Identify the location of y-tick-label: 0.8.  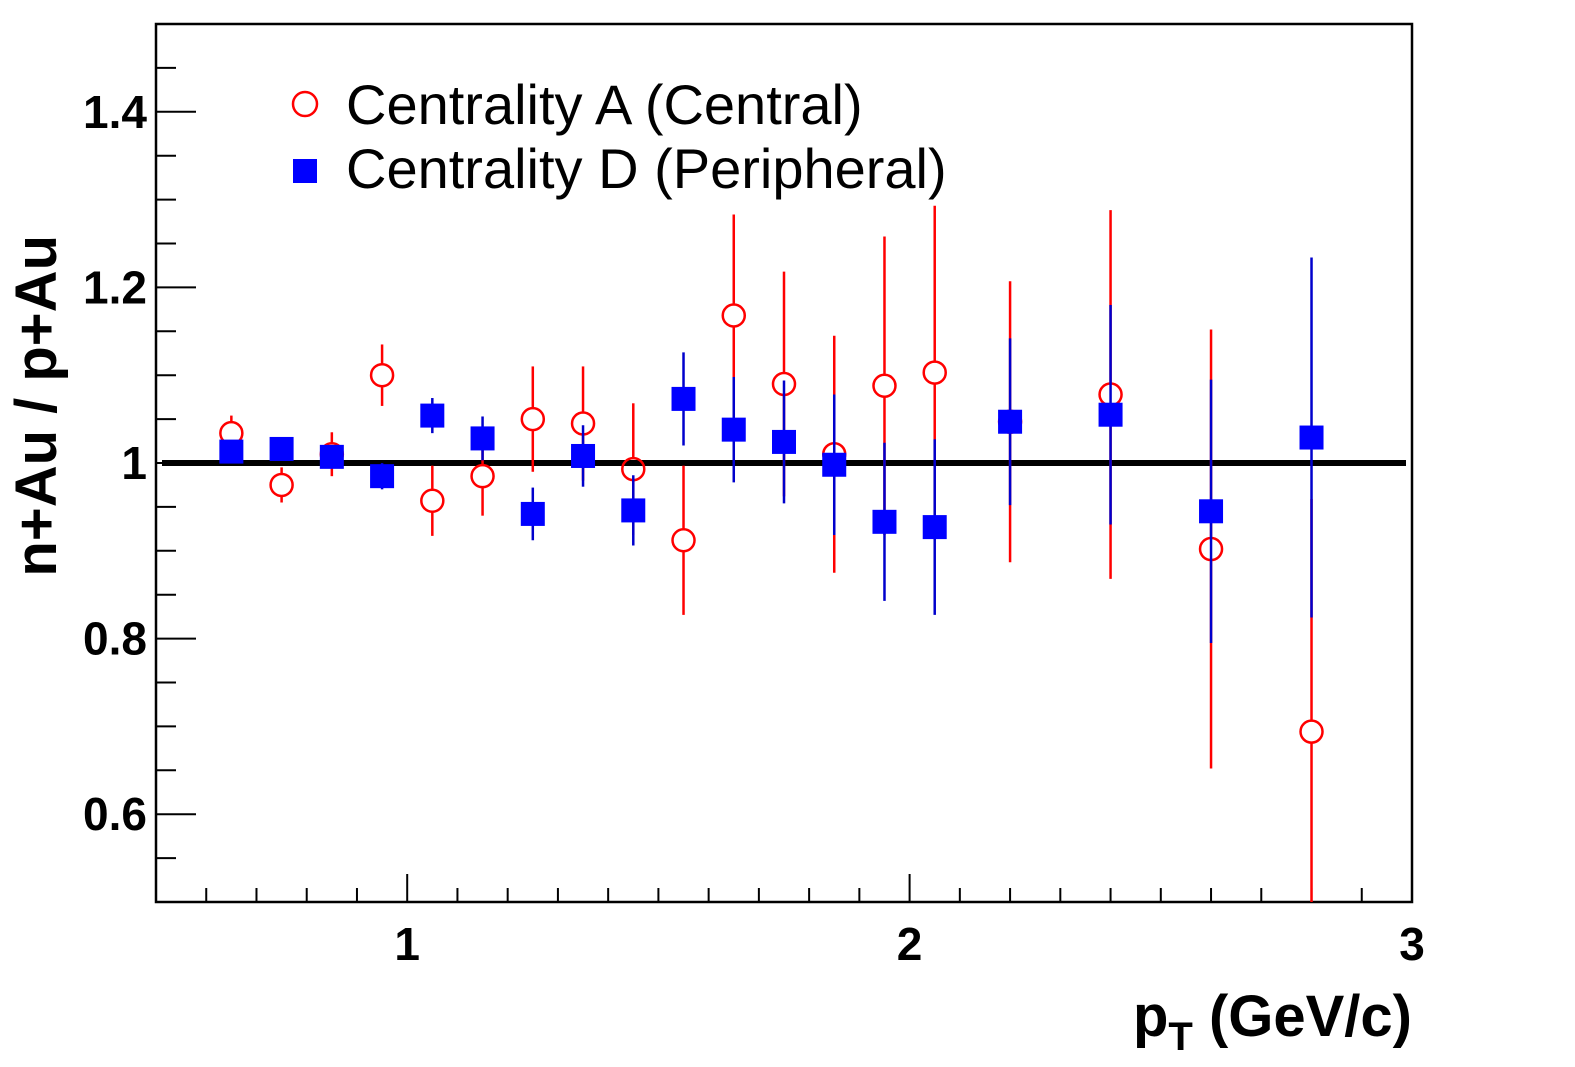
(115, 639).